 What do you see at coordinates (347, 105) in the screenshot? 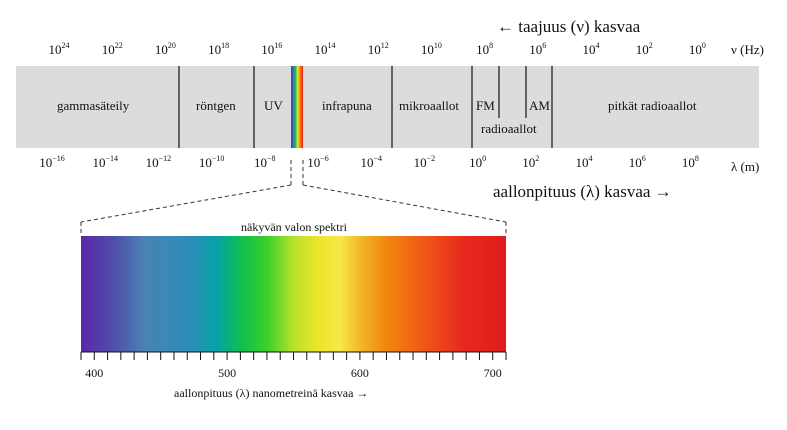
I see `region-infrared-label: infrapuna` at bounding box center [347, 105].